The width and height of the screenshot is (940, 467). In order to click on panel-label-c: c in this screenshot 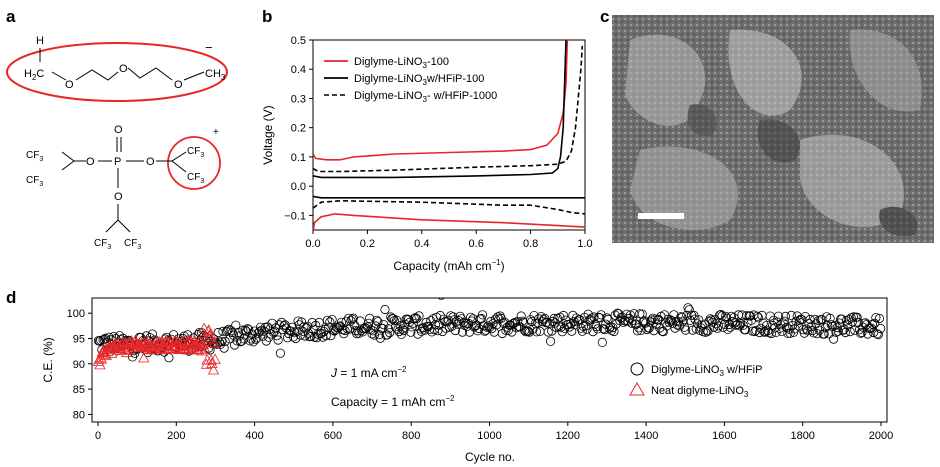, I will do `click(604, 16)`.